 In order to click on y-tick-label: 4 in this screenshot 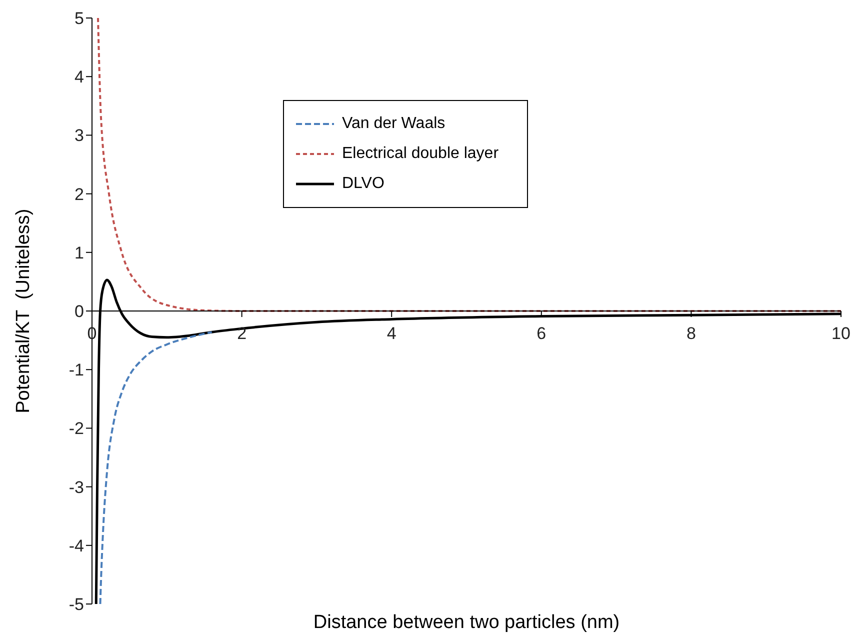, I will do `click(79, 77)`.